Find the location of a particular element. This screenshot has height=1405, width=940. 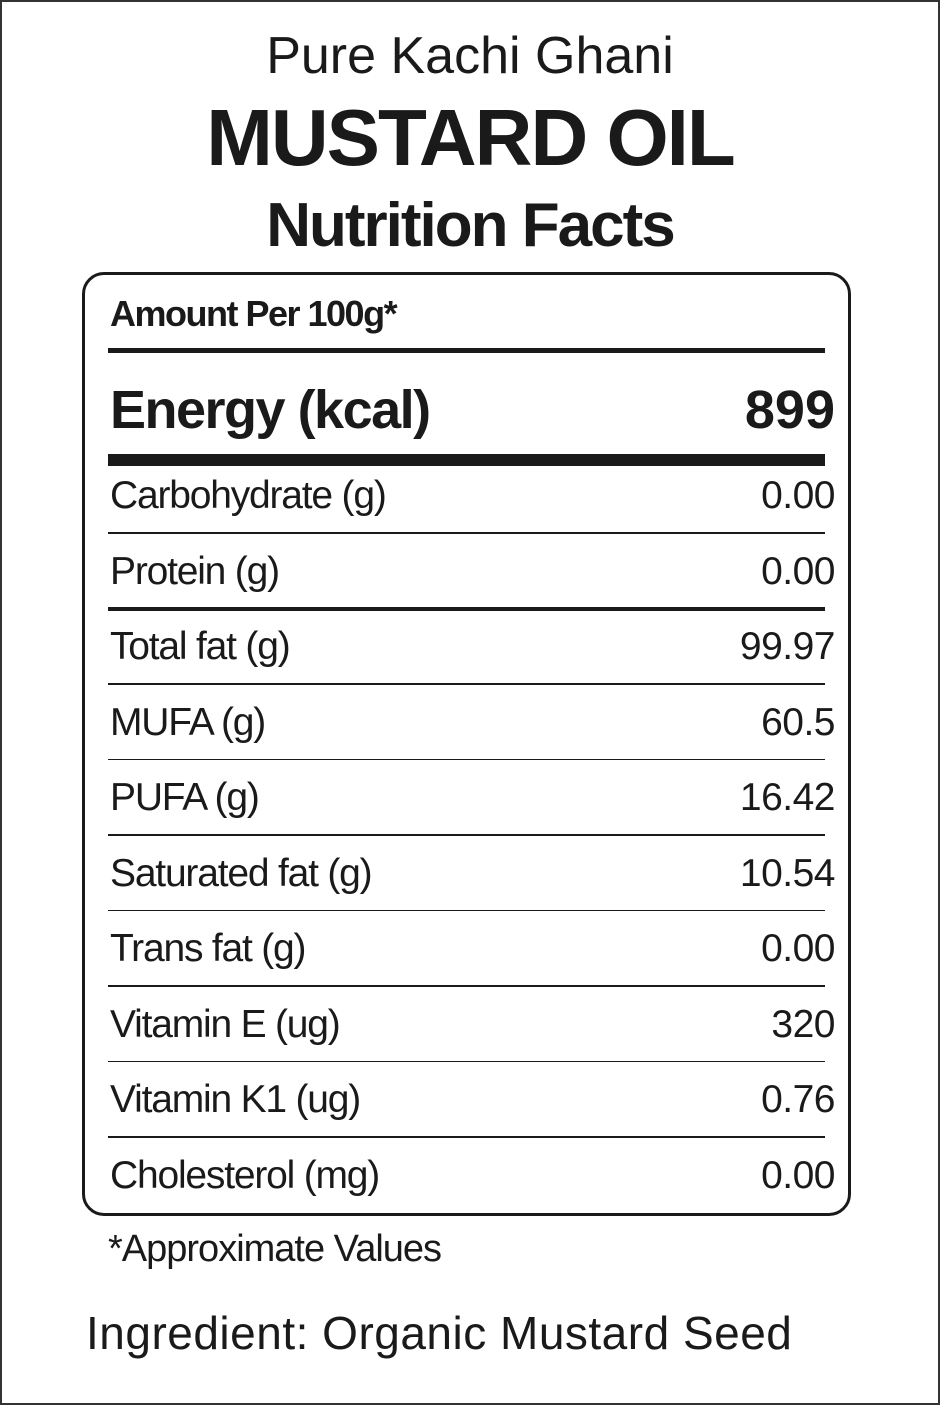

subtitle: Pure Kachi Ghani is located at coordinates (470, 56).